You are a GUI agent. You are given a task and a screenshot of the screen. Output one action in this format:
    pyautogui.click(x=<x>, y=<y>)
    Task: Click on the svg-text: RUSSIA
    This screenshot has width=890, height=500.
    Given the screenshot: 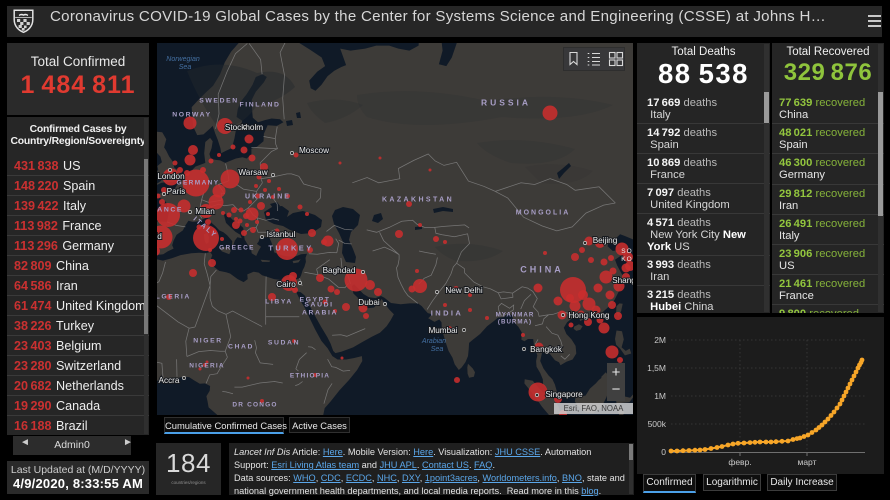 What is the action you would take?
    pyautogui.click(x=506, y=103)
    